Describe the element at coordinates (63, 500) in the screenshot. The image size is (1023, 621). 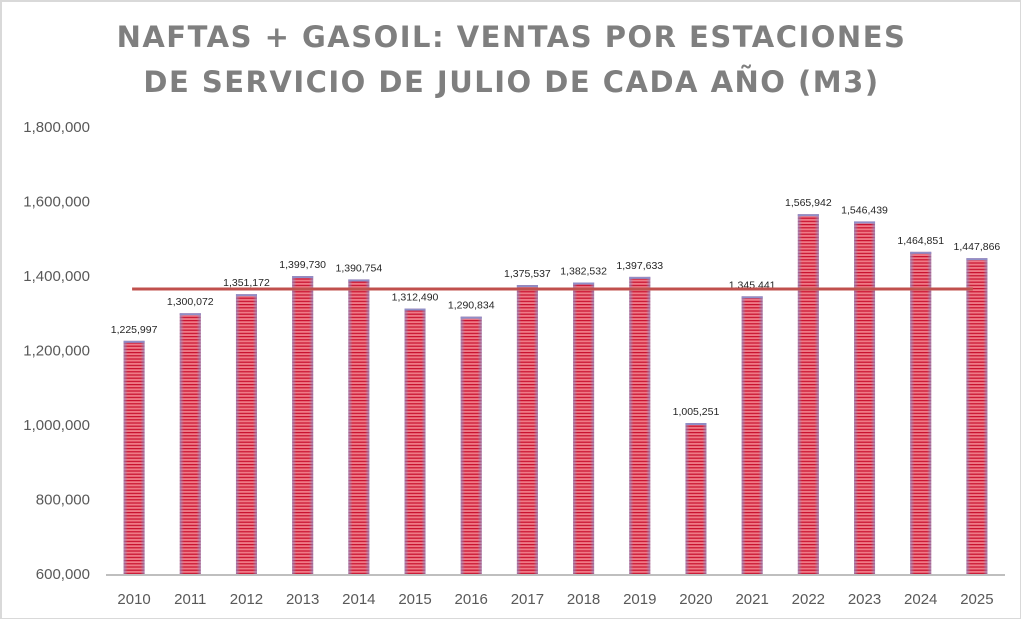
I see `y-tick-label: 800,000` at that location.